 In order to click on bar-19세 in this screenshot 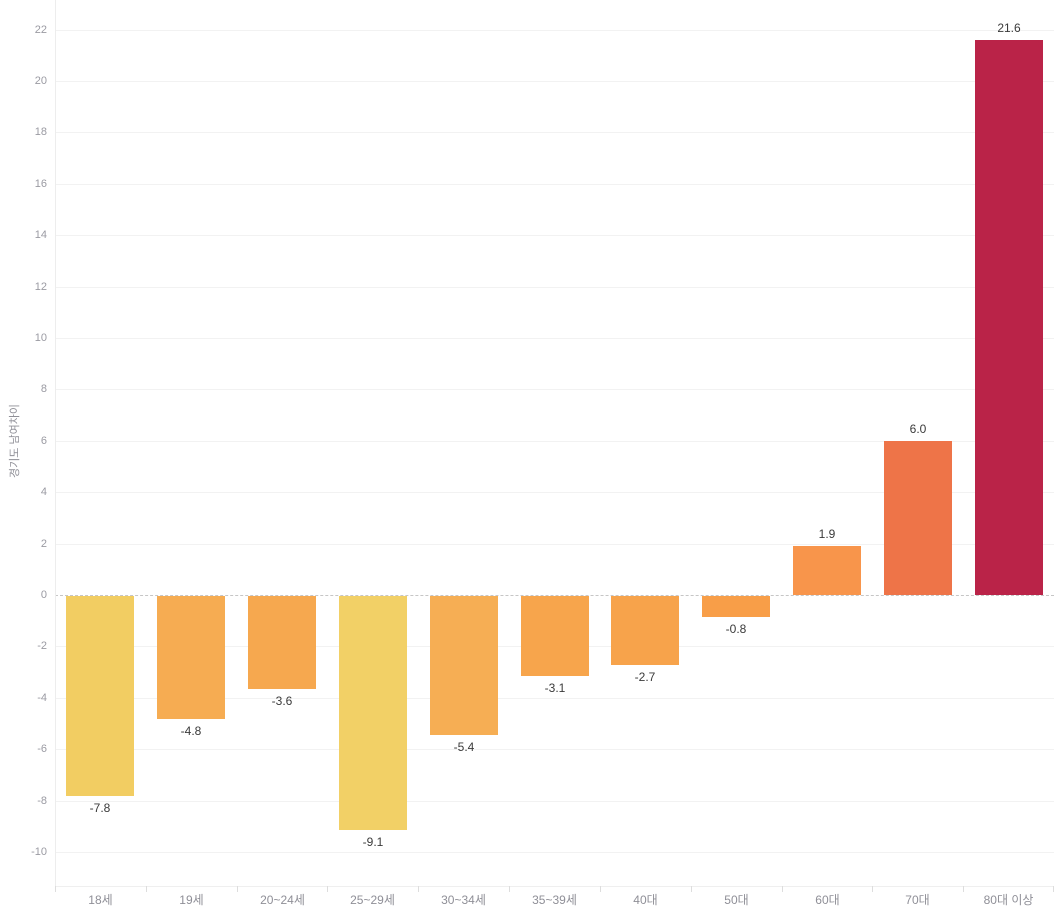, I will do `click(191, 657)`.